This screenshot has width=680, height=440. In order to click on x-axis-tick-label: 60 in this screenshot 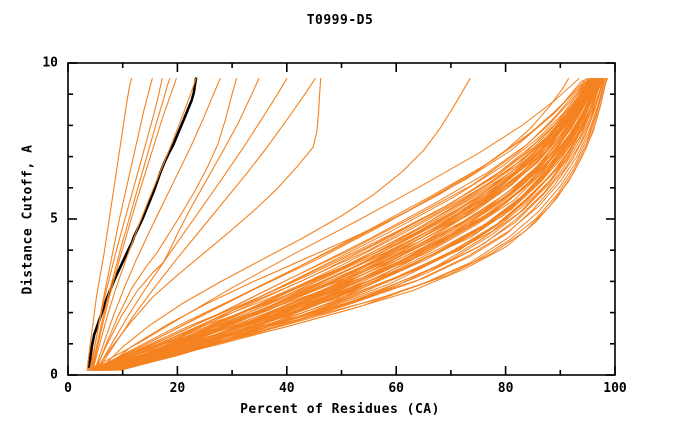, I will do `click(396, 388)`.